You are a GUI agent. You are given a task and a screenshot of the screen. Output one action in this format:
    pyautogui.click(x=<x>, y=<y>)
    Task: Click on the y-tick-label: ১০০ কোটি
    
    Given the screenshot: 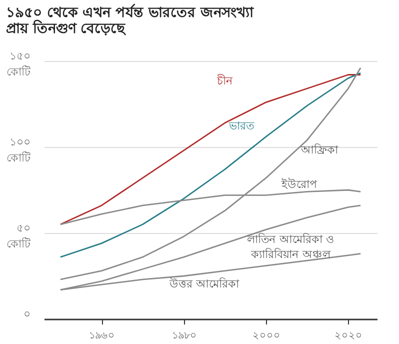 What is the action you would take?
    pyautogui.click(x=19, y=150)
    